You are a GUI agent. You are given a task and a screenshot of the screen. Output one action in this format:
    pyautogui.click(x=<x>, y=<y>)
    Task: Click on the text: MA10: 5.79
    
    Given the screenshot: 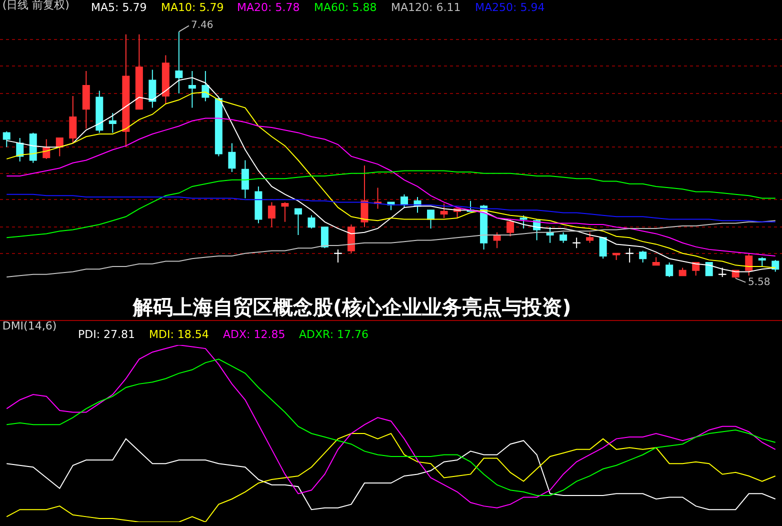 What is the action you would take?
    pyautogui.click(x=192, y=7)
    